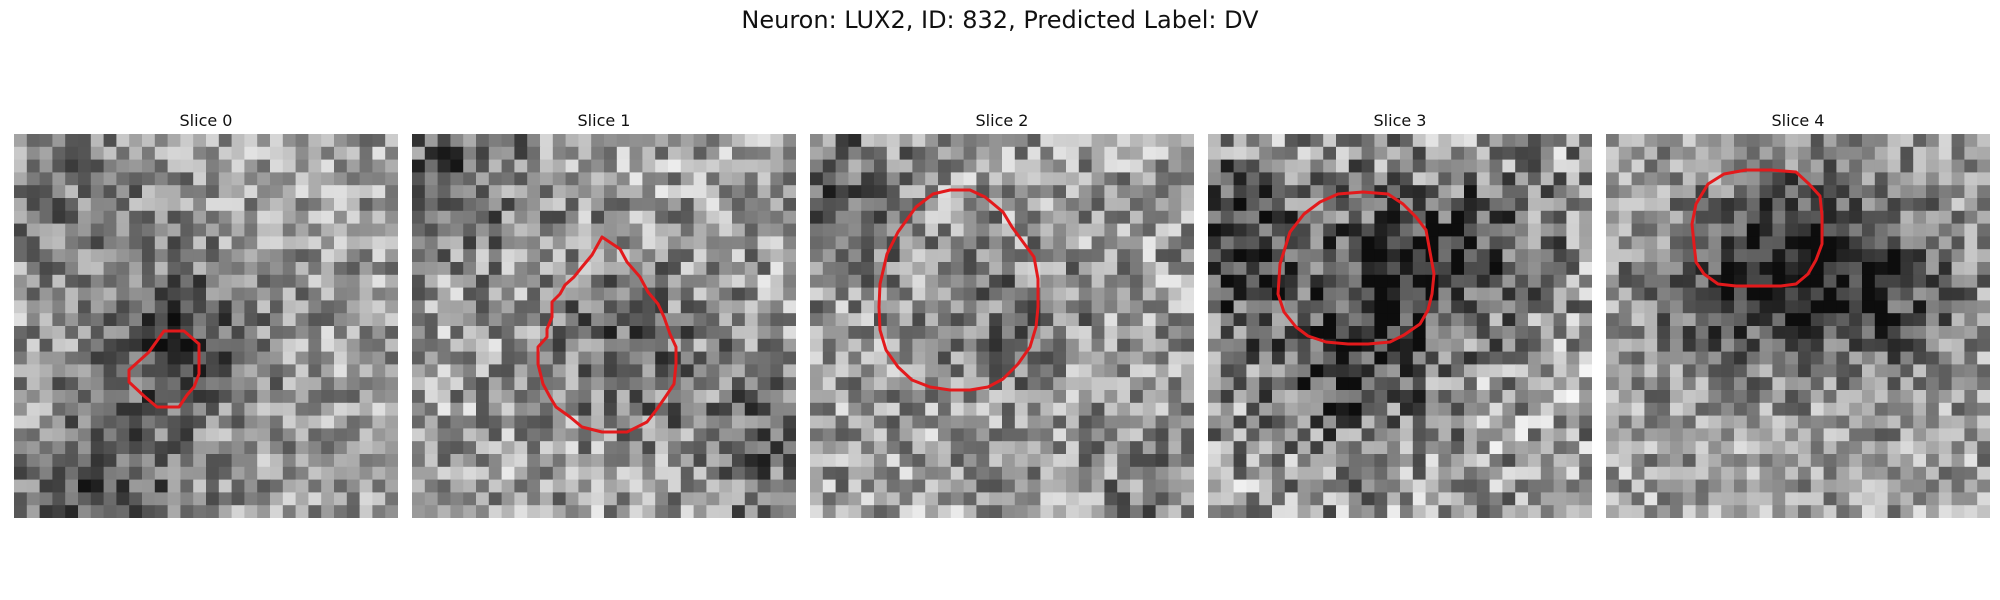 This screenshot has height=600, width=2000. What do you see at coordinates (1002, 120) in the screenshot?
I see `slice-title-2: Slice 2` at bounding box center [1002, 120].